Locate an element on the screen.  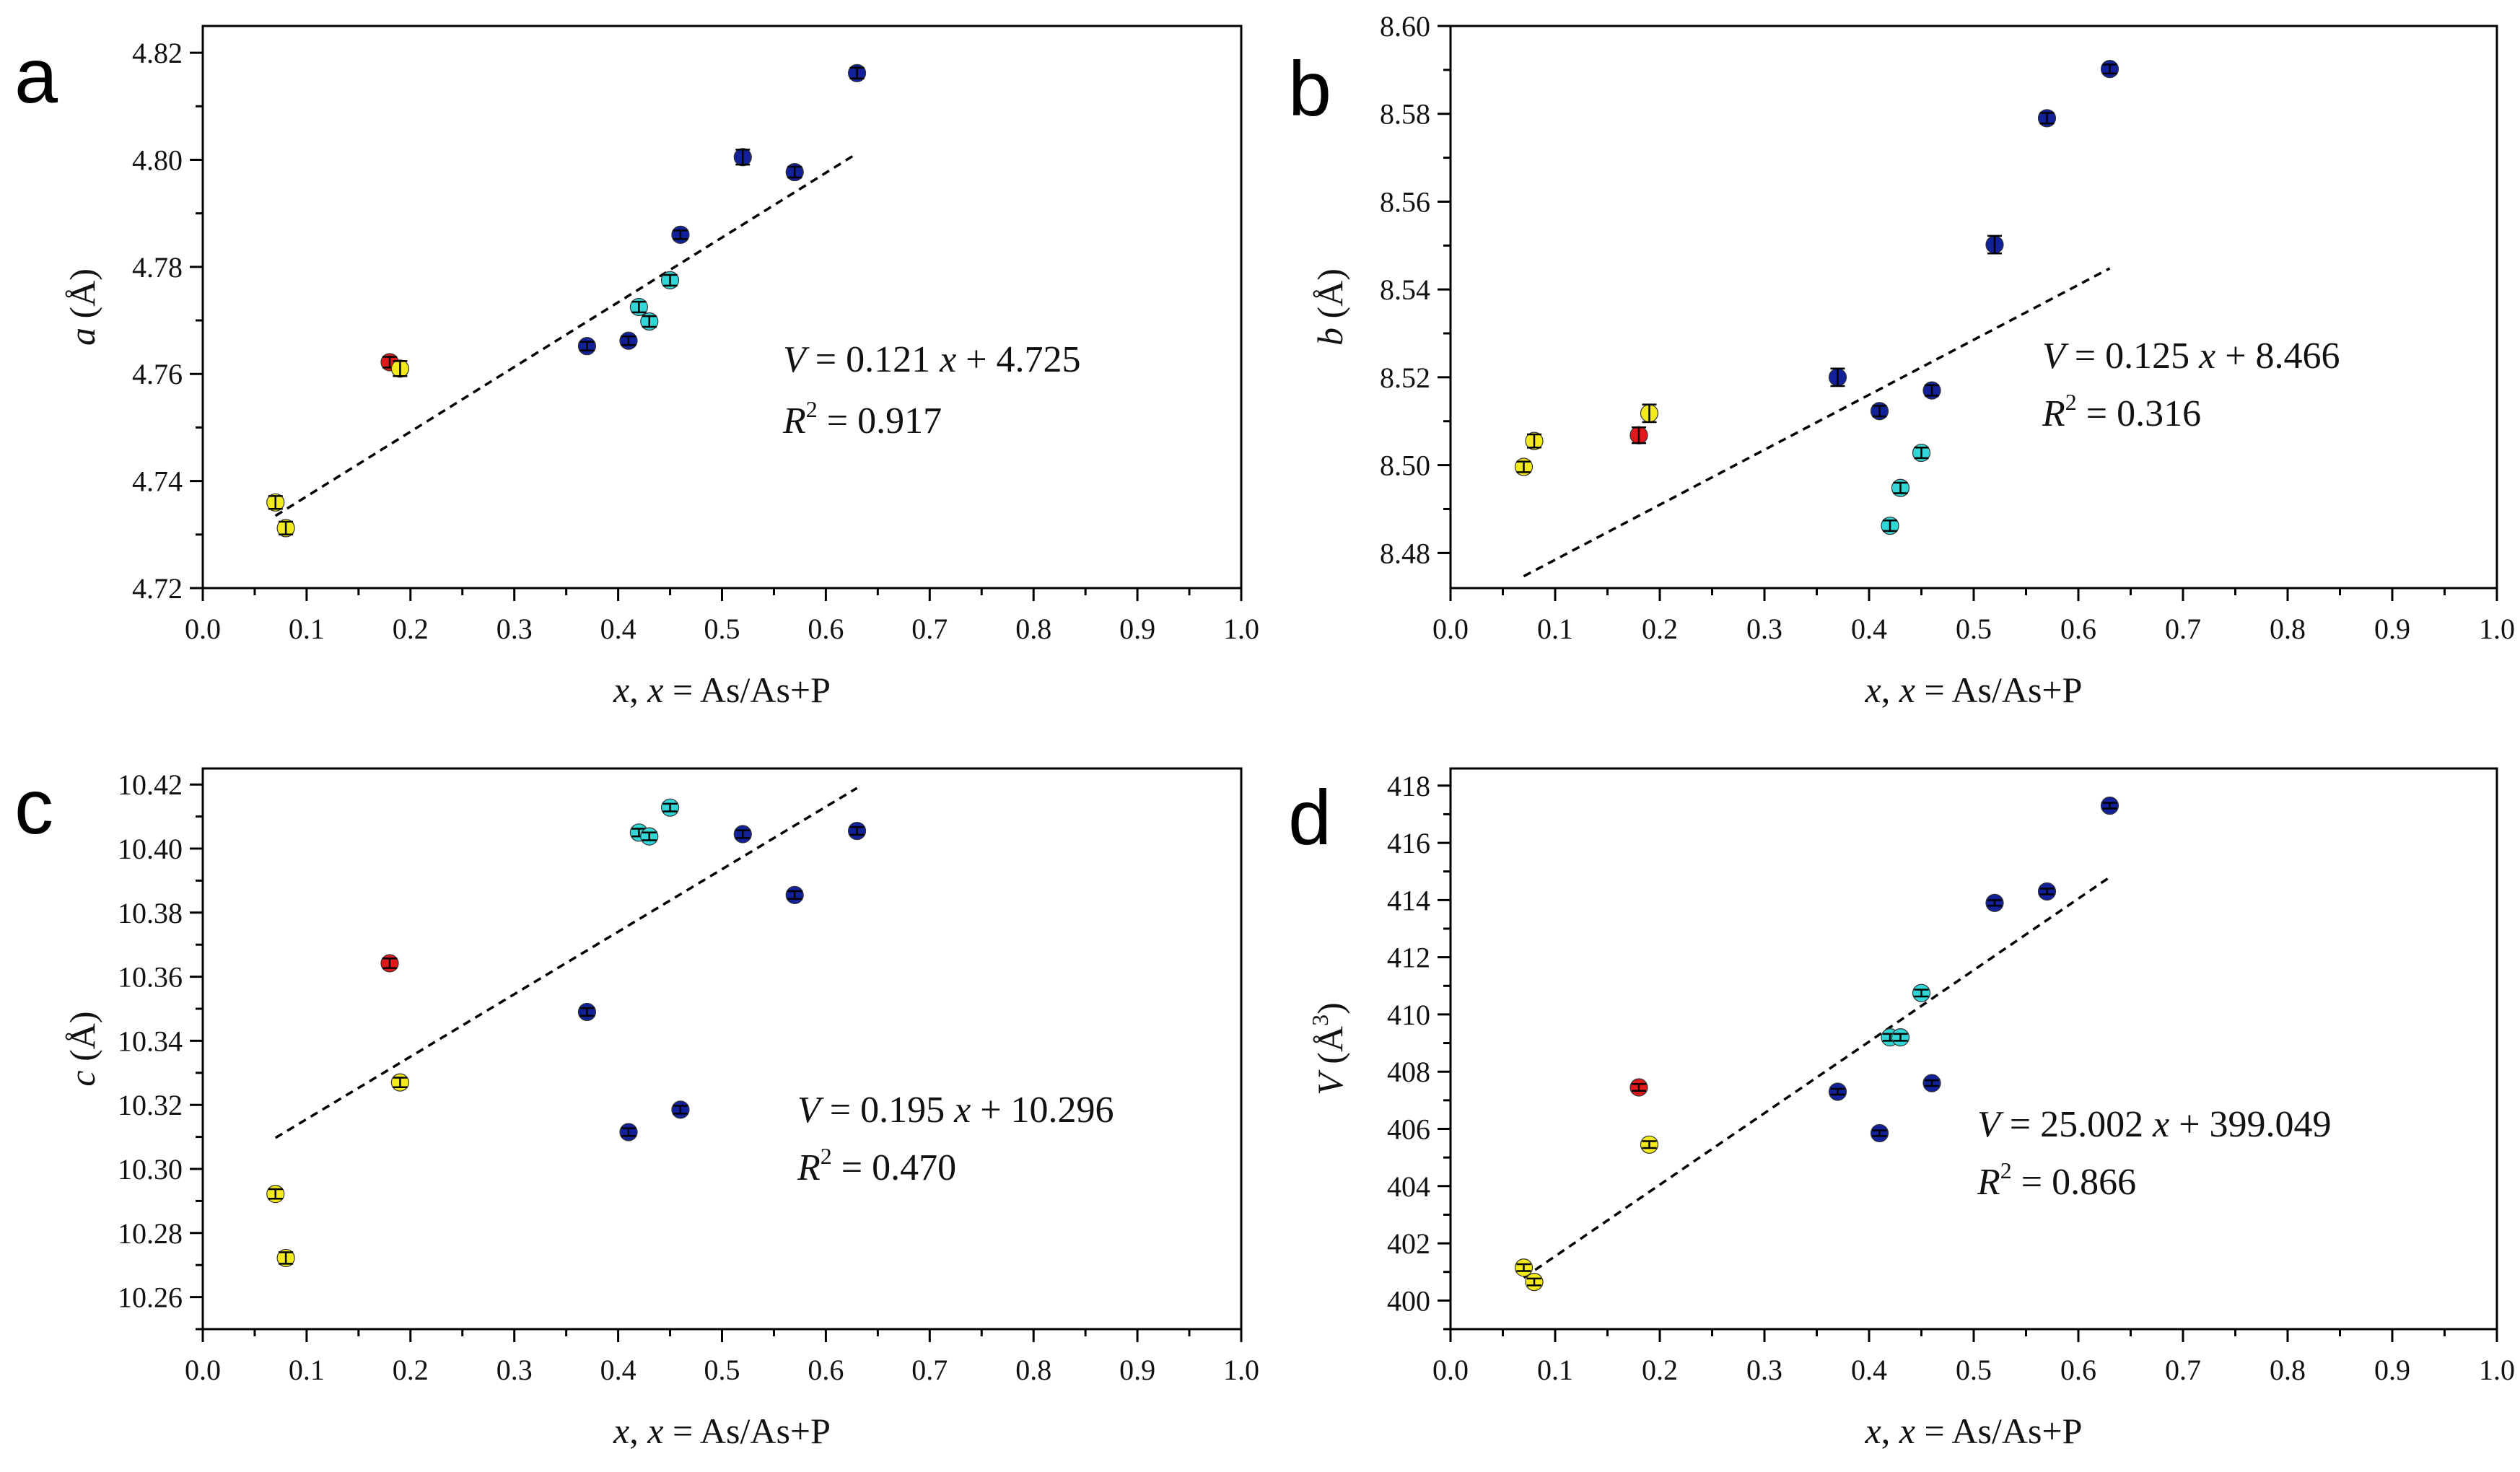
x-axis-title: x, x = As/As+P is located at coordinates (722, 1431).